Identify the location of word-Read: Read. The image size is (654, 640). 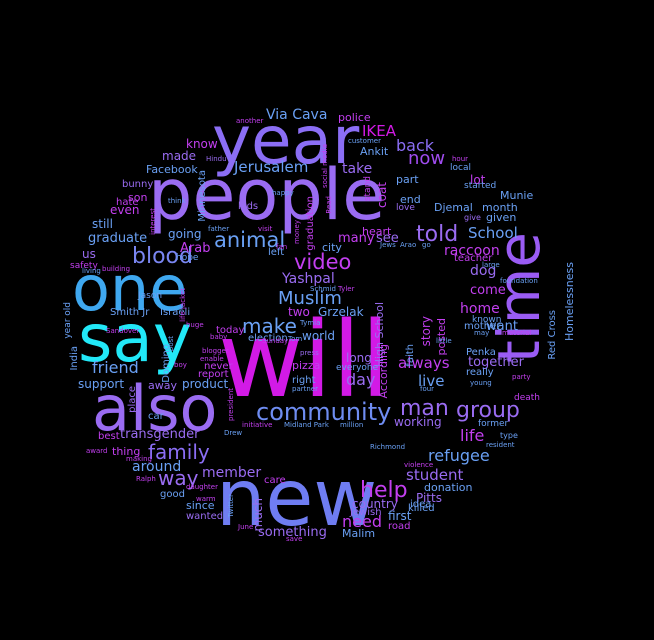
(329, 205).